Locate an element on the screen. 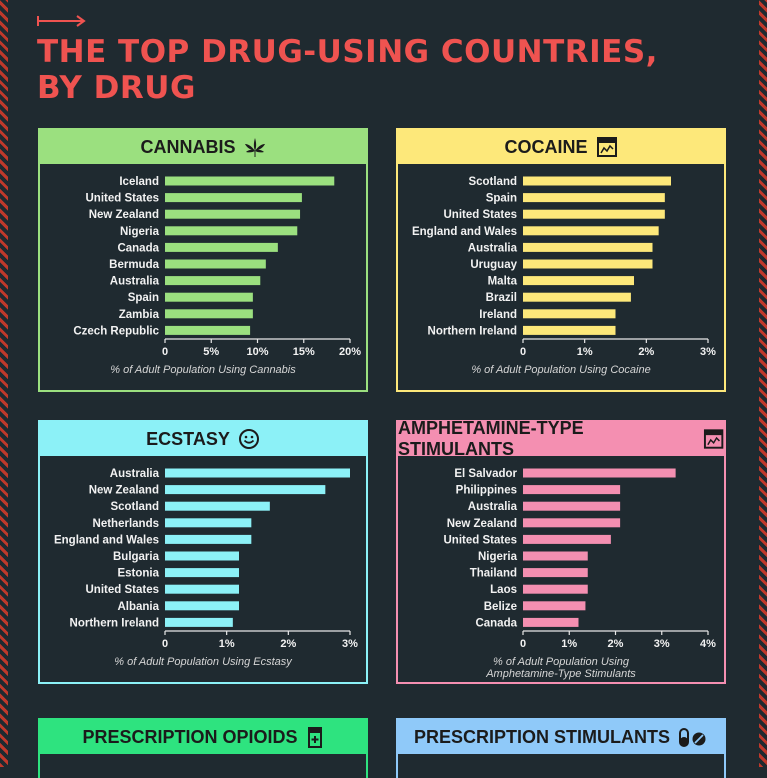 Image resolution: width=767 pixels, height=778 pixels. x-tick-label: 4% is located at coordinates (708, 644).